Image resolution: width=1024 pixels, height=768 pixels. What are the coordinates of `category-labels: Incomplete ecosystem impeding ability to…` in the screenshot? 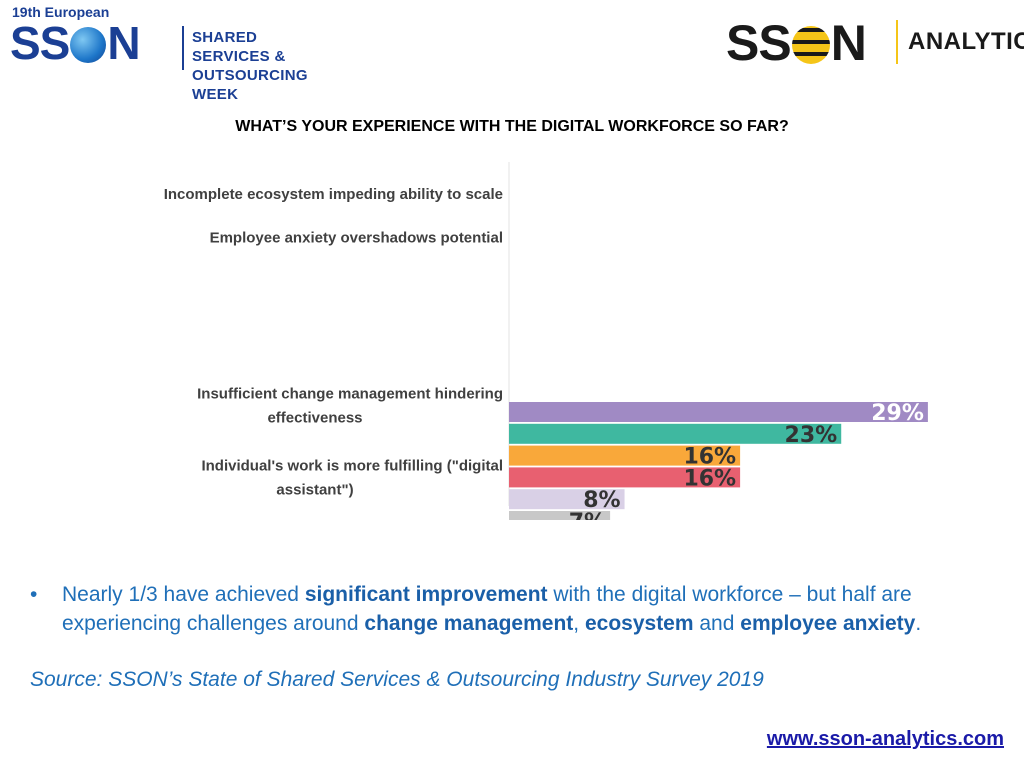 It's located at (333, 342).